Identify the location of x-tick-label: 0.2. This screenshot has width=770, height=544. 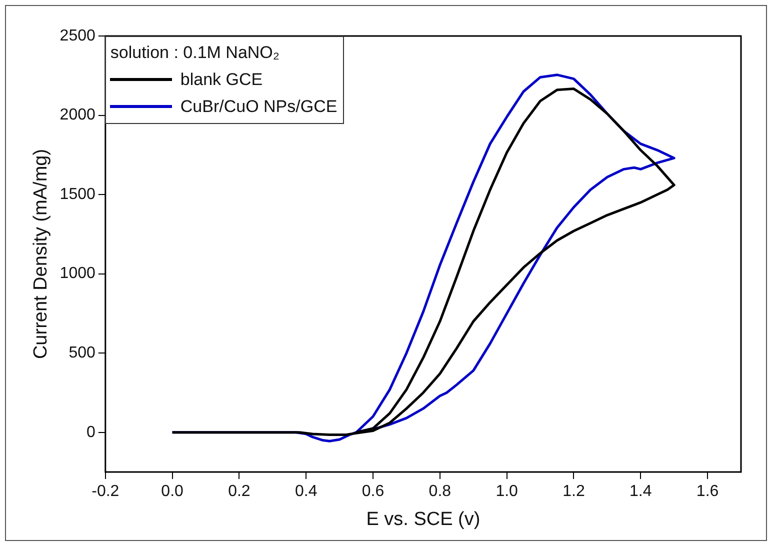
(239, 491).